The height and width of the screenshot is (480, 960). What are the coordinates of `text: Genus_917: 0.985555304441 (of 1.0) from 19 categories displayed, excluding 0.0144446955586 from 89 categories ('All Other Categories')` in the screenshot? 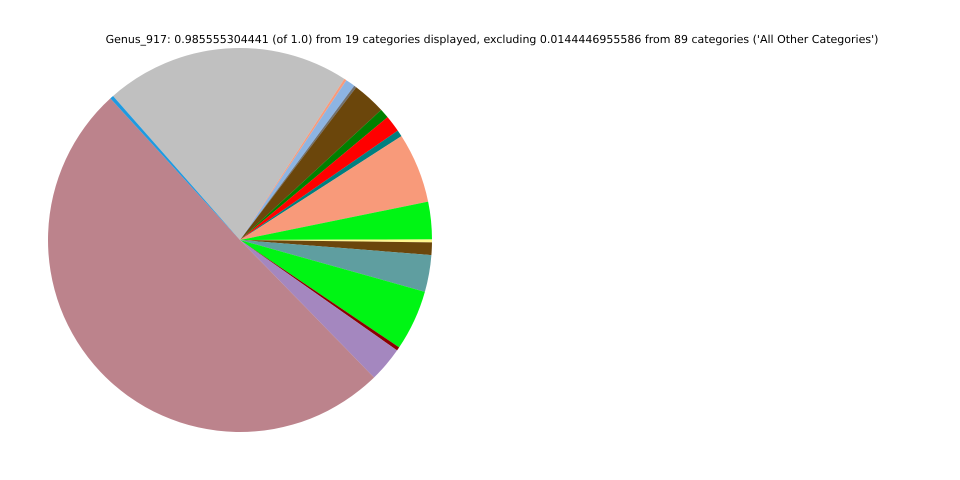 It's located at (492, 39).